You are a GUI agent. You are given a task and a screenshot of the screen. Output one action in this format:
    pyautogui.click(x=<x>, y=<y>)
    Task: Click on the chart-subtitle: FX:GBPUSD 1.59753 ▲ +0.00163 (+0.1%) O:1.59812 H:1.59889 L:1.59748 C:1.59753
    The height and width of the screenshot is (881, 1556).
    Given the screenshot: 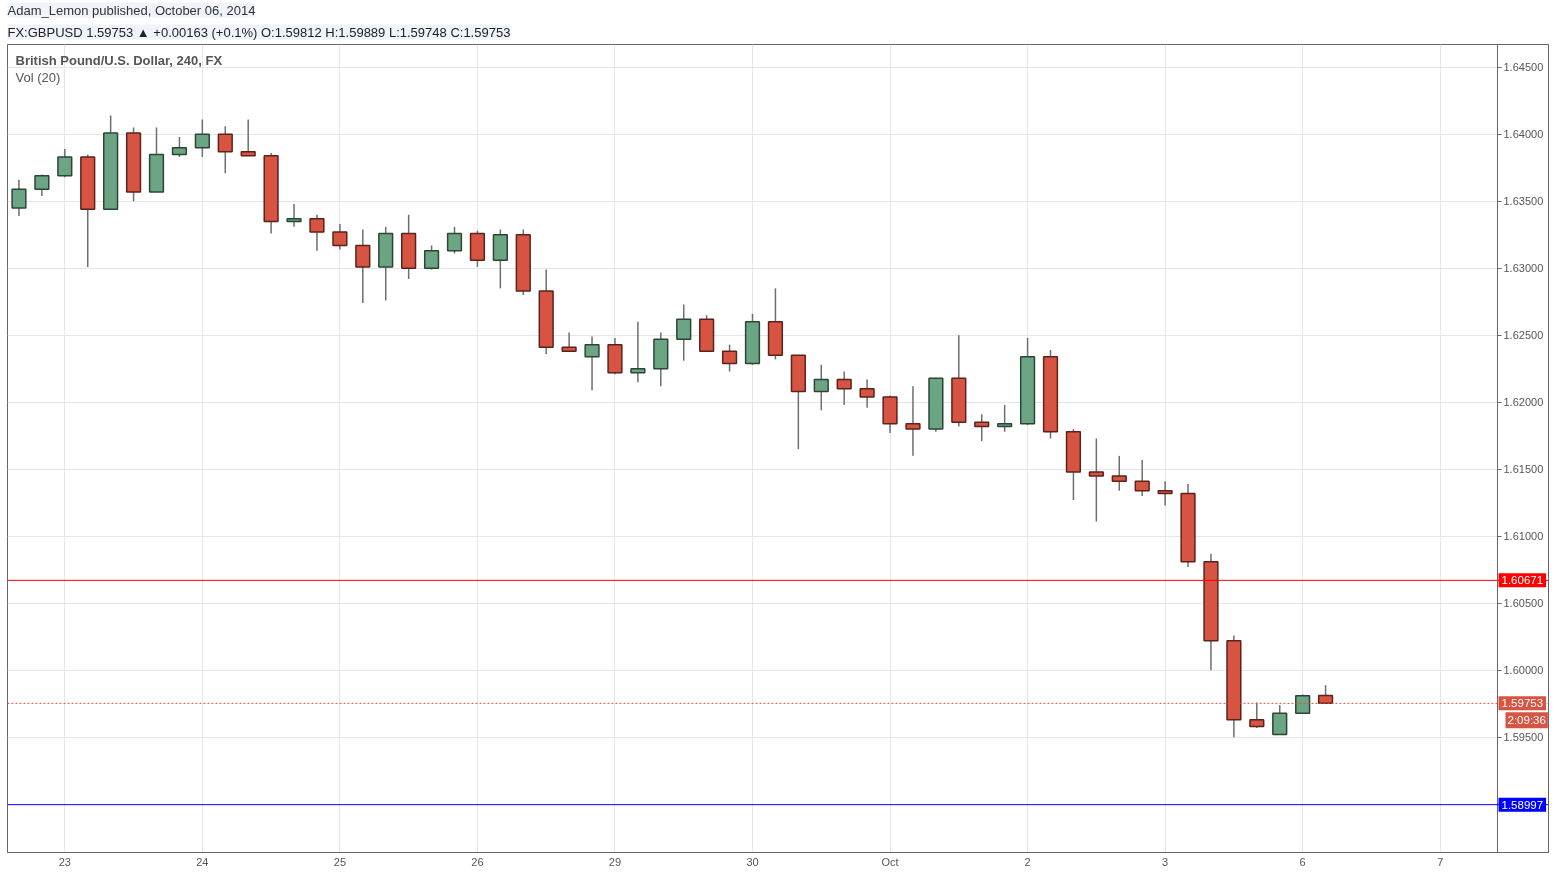 What is the action you would take?
    pyautogui.click(x=259, y=32)
    